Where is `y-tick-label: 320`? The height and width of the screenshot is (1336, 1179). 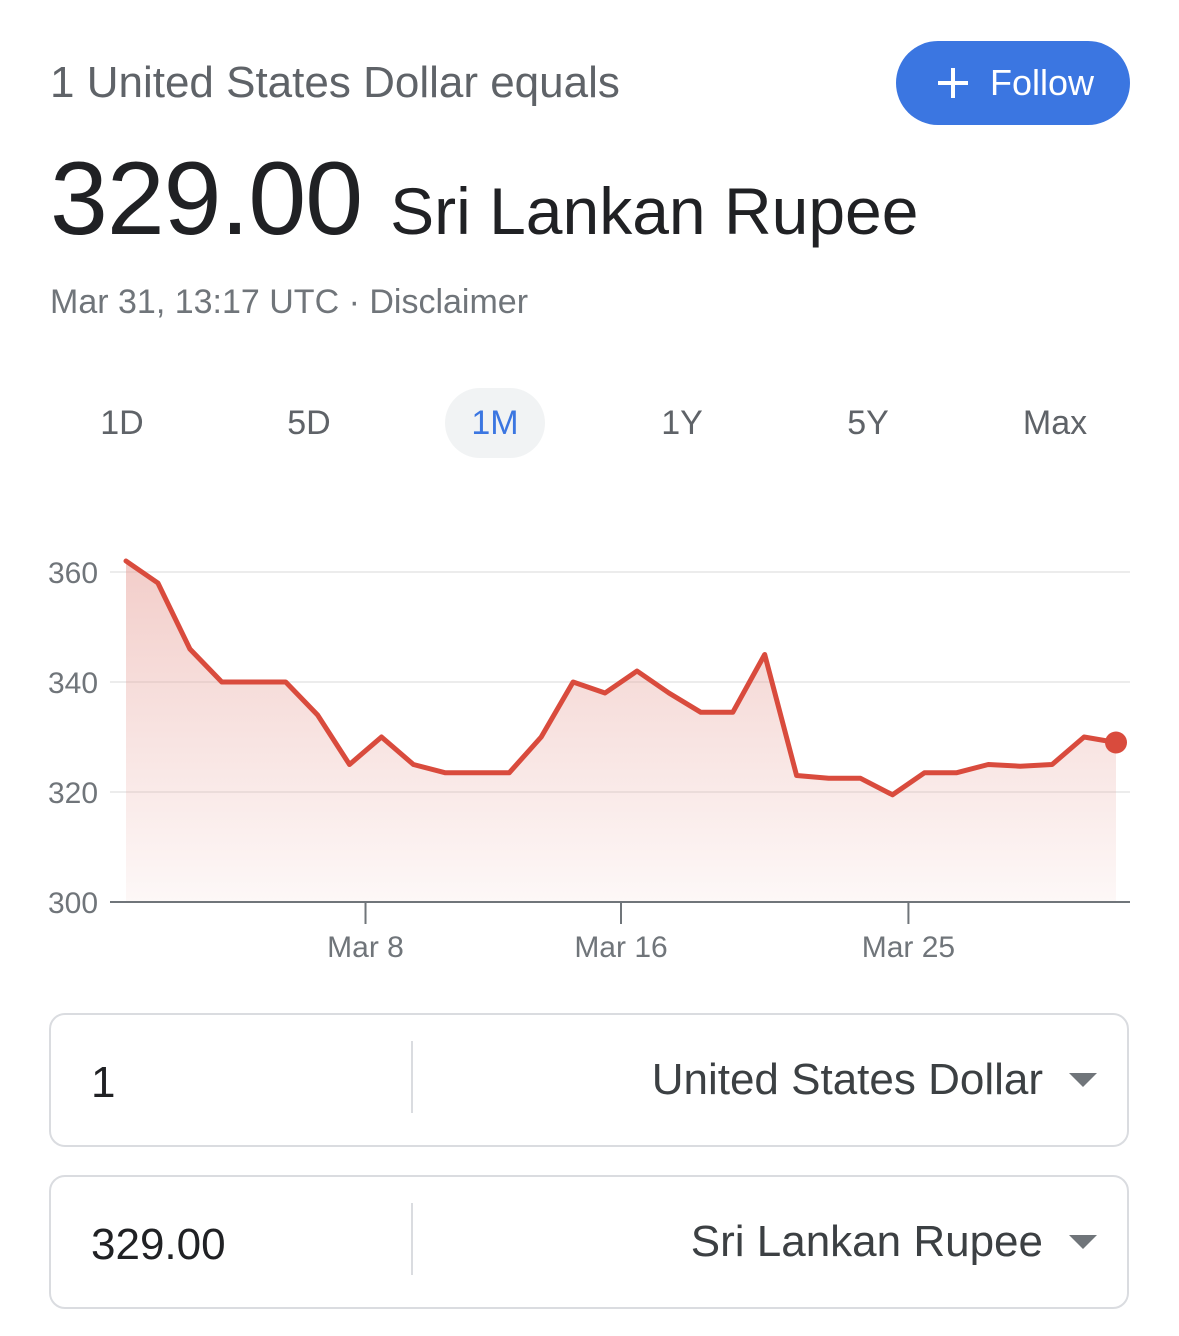 y-tick-label: 320 is located at coordinates (73, 793).